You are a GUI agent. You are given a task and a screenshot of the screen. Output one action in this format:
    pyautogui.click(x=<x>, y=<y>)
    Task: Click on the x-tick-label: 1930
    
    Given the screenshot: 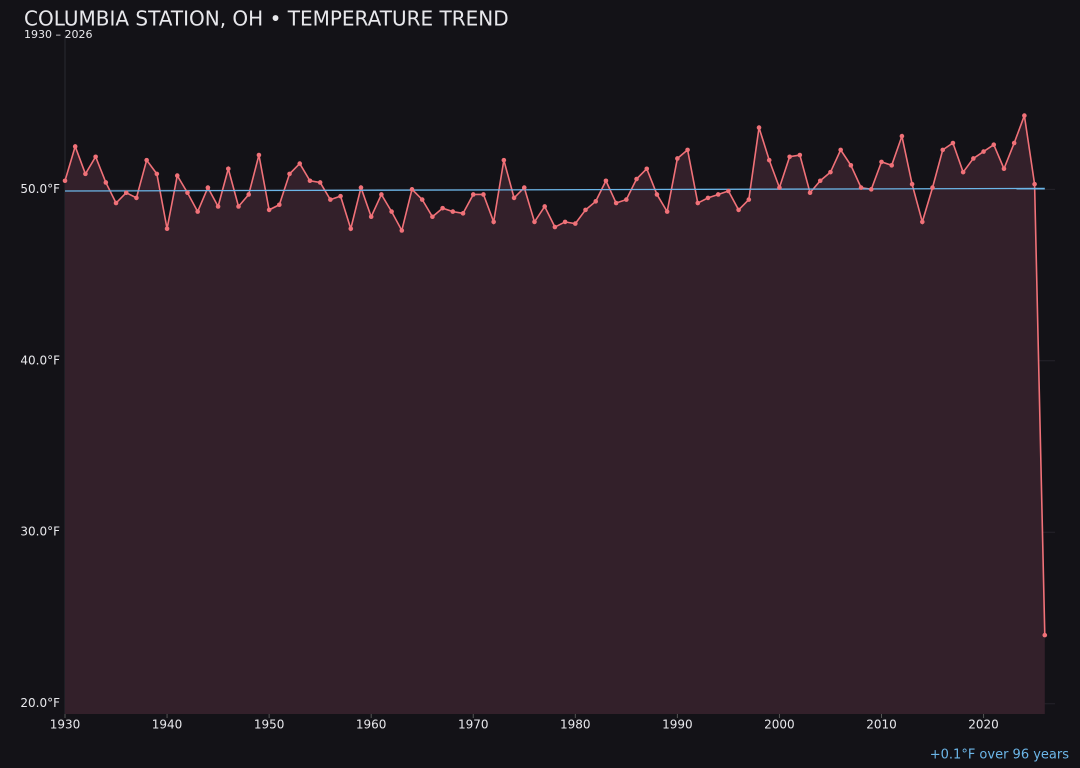 What is the action you would take?
    pyautogui.click(x=65, y=725)
    